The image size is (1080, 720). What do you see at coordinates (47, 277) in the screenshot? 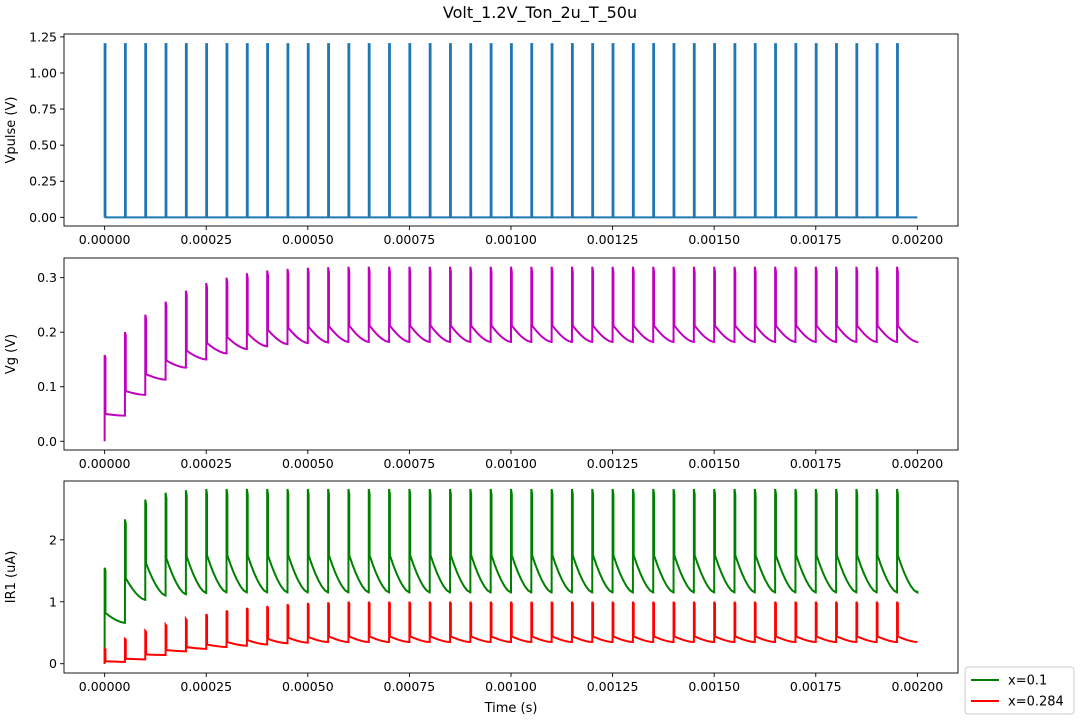
I see `y-tick-label: 0.3` at bounding box center [47, 277].